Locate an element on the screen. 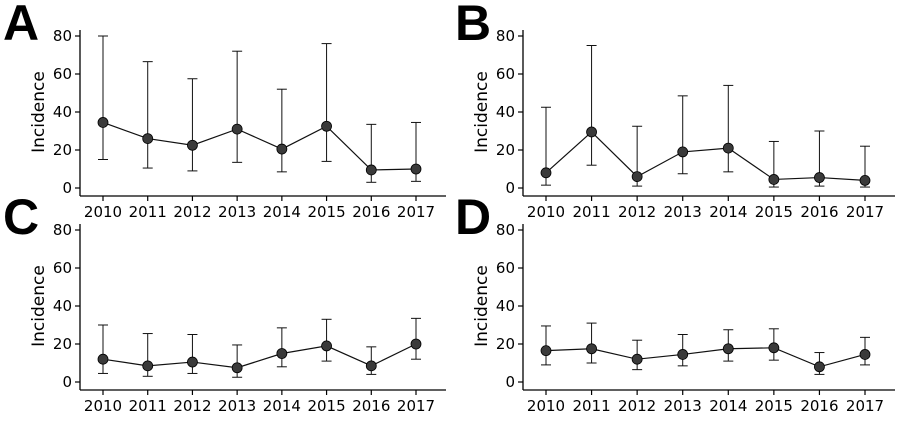  panel-c-y-tick-label: 80 is located at coordinates (62, 230).